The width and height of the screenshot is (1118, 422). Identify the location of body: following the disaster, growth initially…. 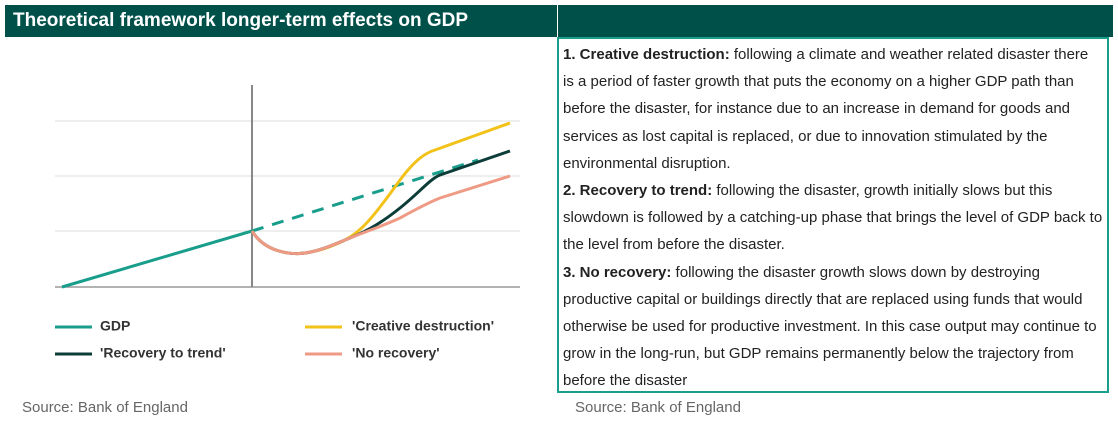
(833, 218).